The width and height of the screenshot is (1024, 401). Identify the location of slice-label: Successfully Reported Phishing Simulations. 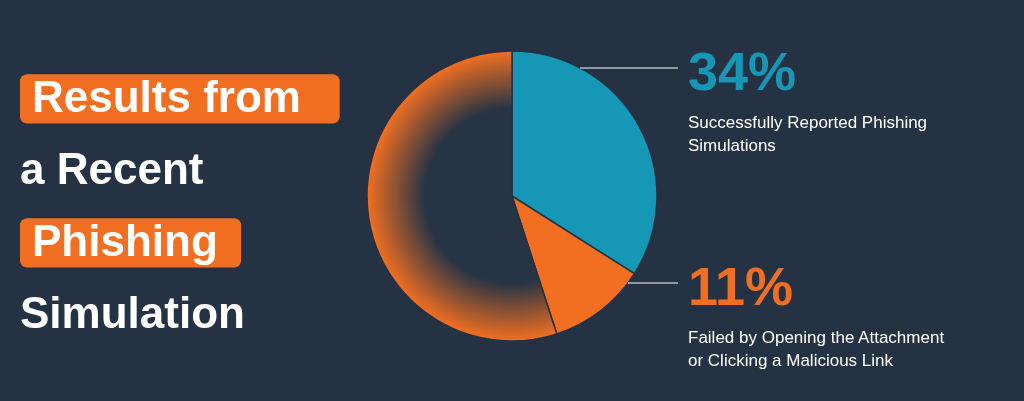
(808, 134).